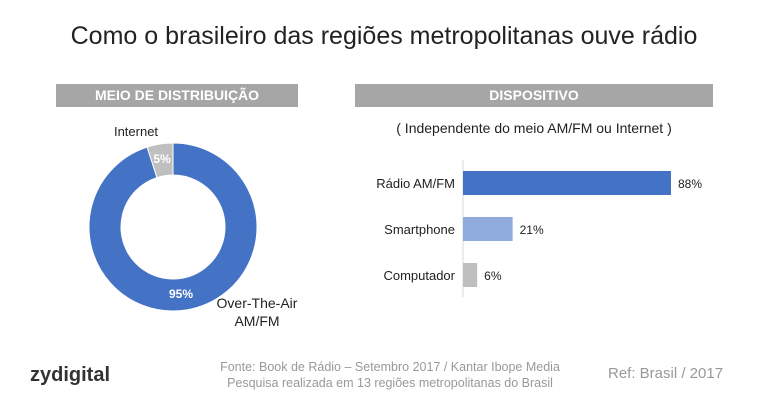 The image size is (768, 401). Describe the element at coordinates (177, 95) in the screenshot. I see `donut-header: MEIO DE DISTRIBUIÇÃO` at that location.